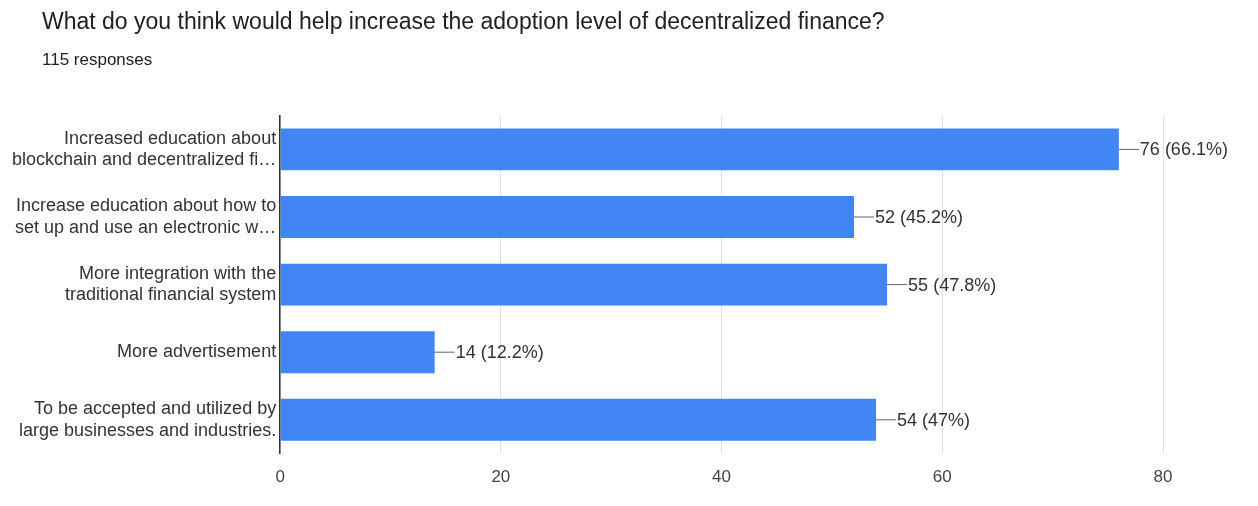 This screenshot has width=1258, height=506. I want to click on text: 115 responses, so click(97, 60).